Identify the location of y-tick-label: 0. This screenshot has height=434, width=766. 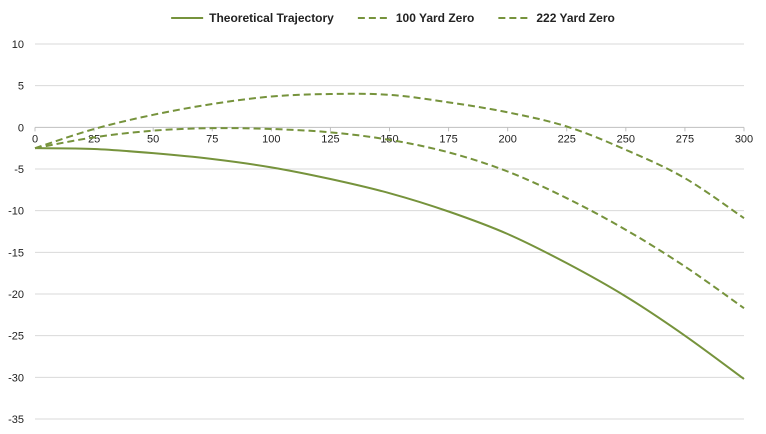
(21, 128).